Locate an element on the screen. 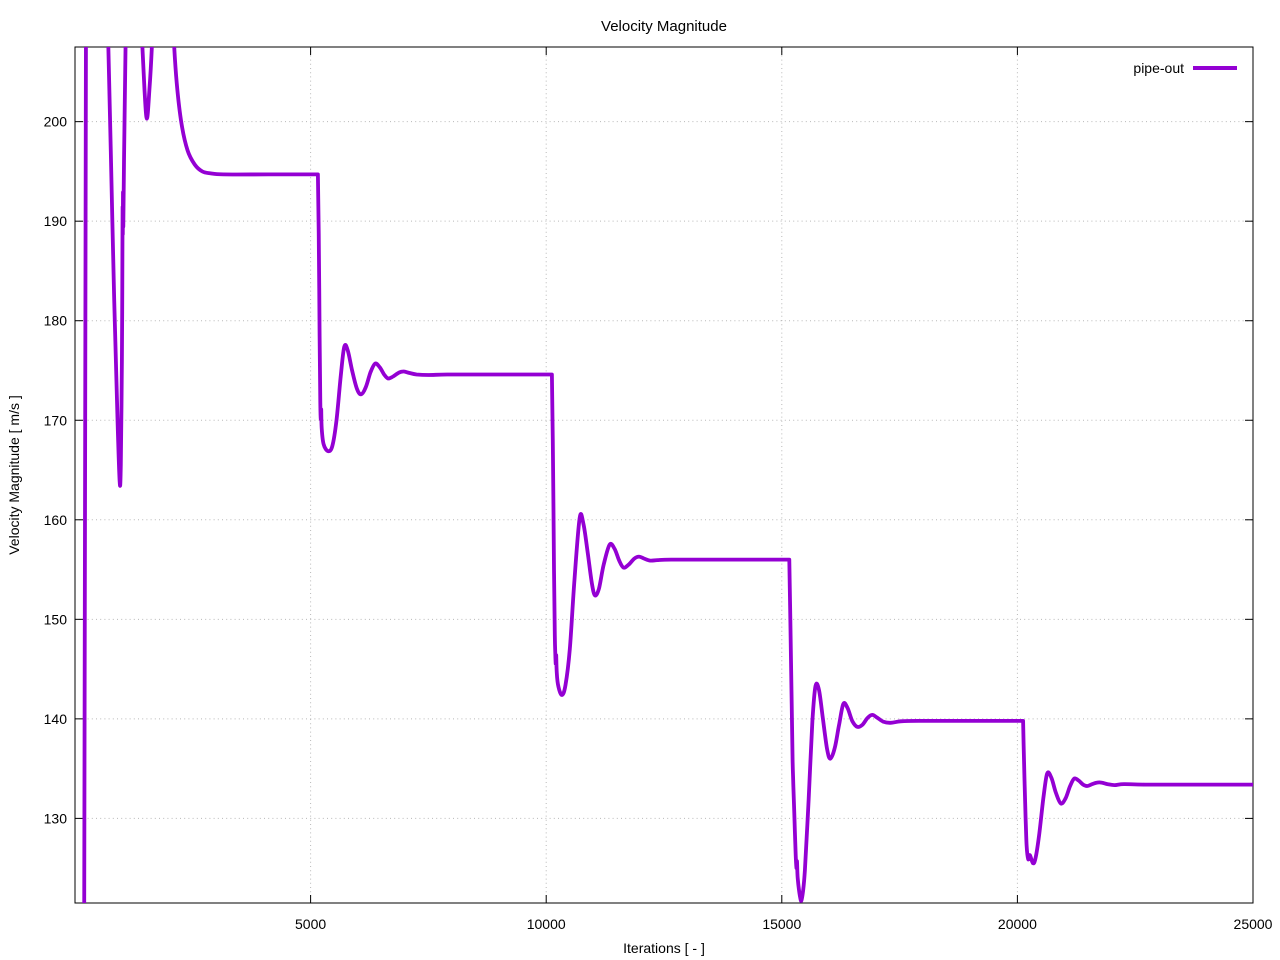  x-tick-label: 10000 is located at coordinates (546, 924).